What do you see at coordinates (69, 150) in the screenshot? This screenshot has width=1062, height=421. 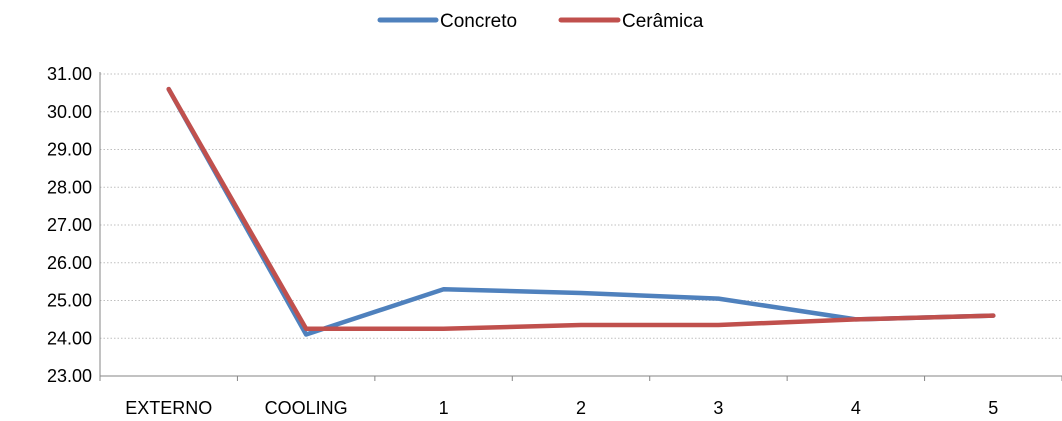 I see `y-tick-label: 29.00` at bounding box center [69, 150].